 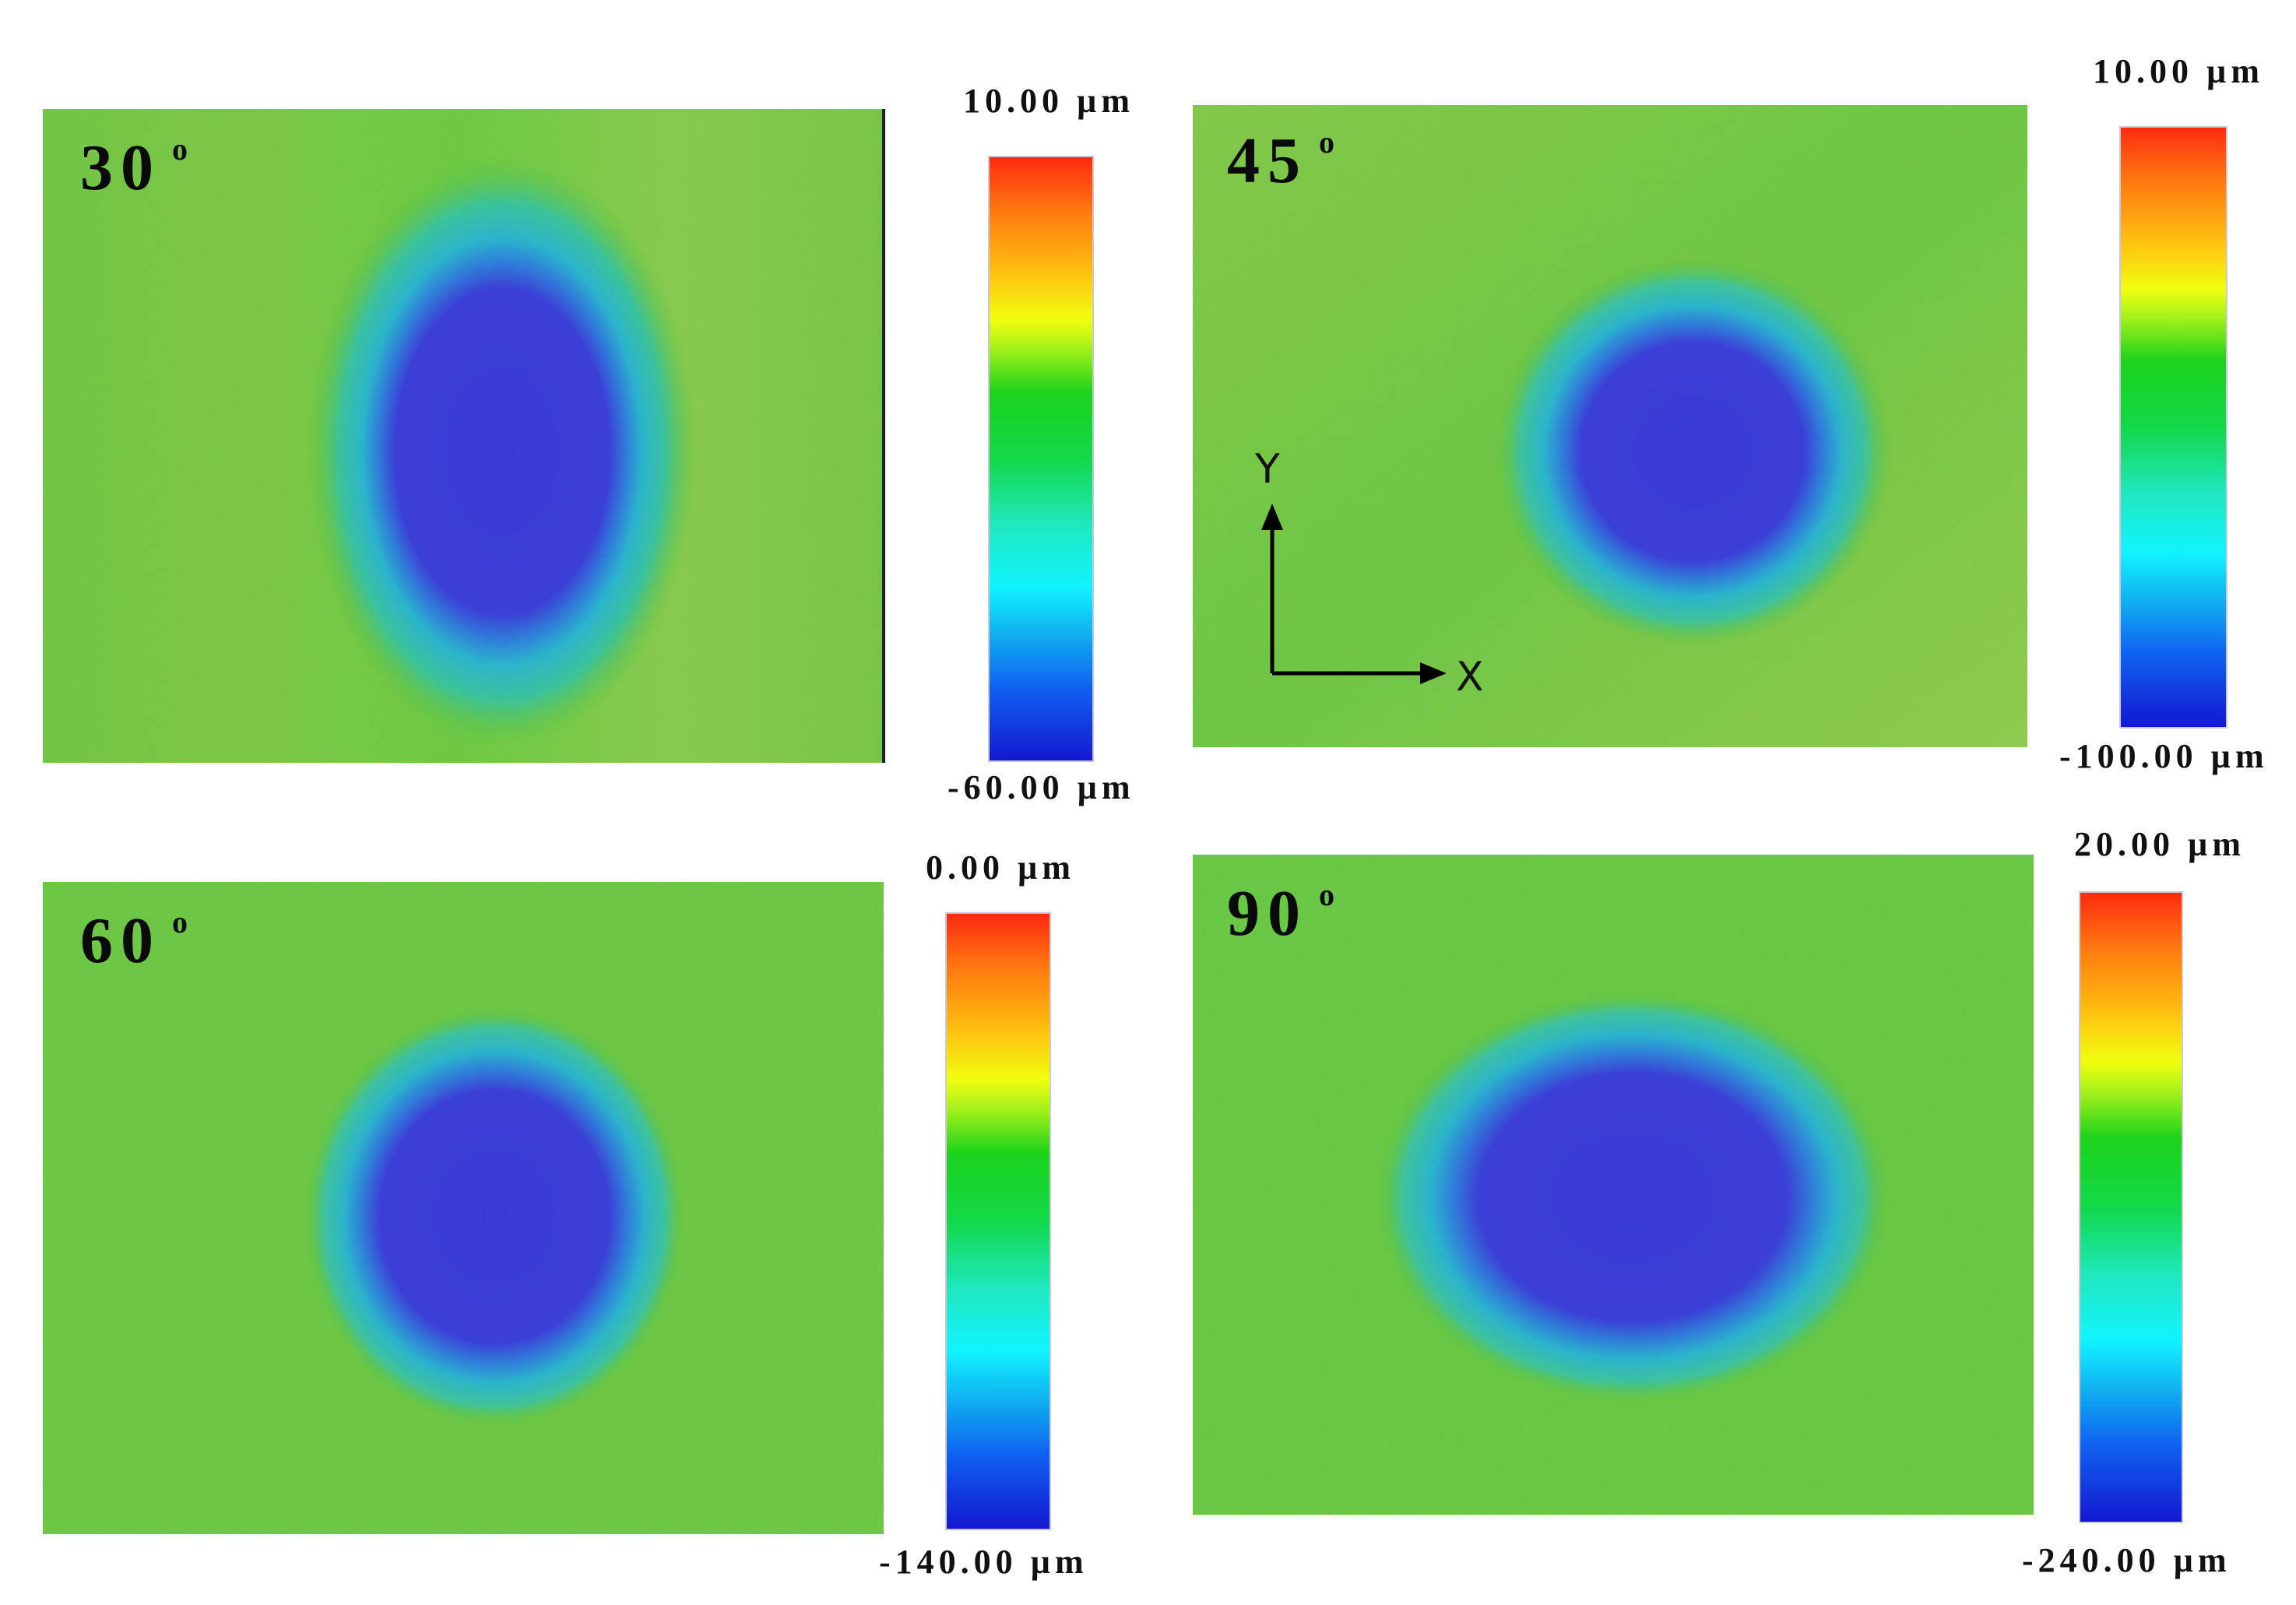 I want to click on surface-map-30: 30 o, so click(x=462, y=436).